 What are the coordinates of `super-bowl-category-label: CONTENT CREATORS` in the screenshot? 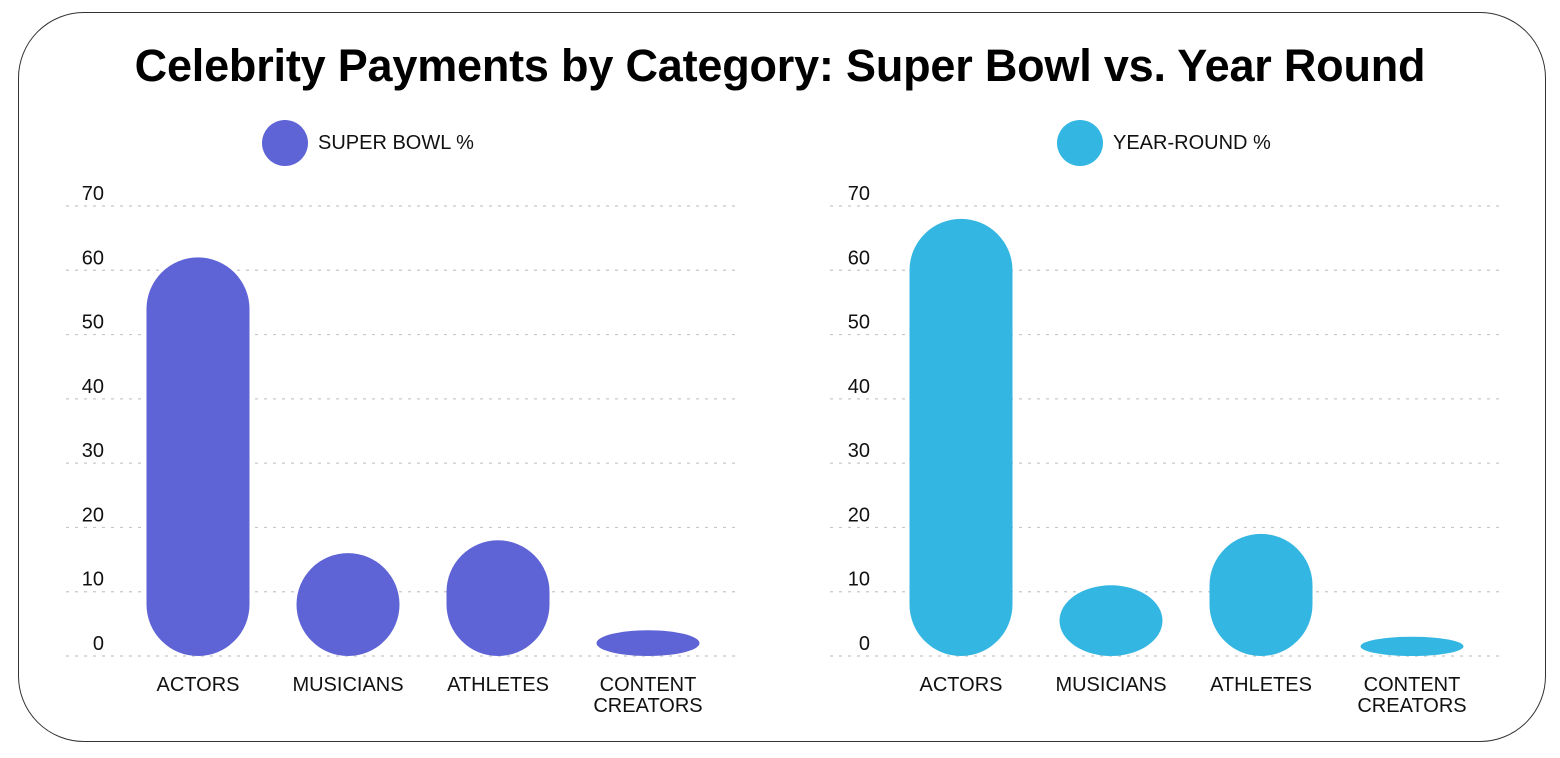 It's located at (647, 695).